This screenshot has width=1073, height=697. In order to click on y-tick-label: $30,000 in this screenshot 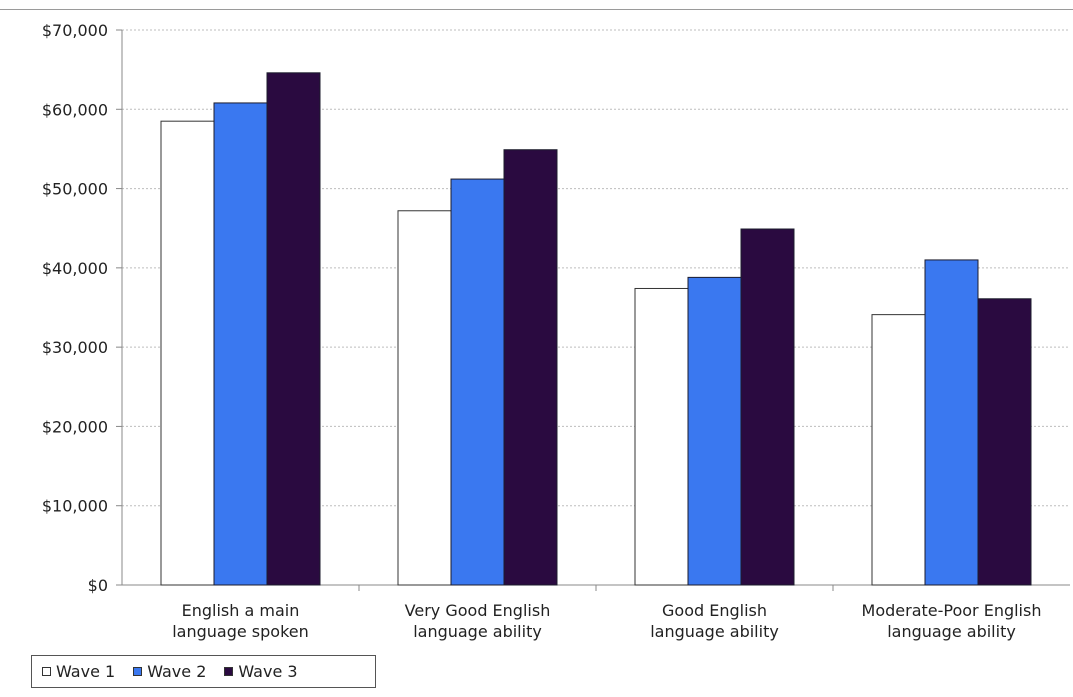, I will do `click(75, 347)`.